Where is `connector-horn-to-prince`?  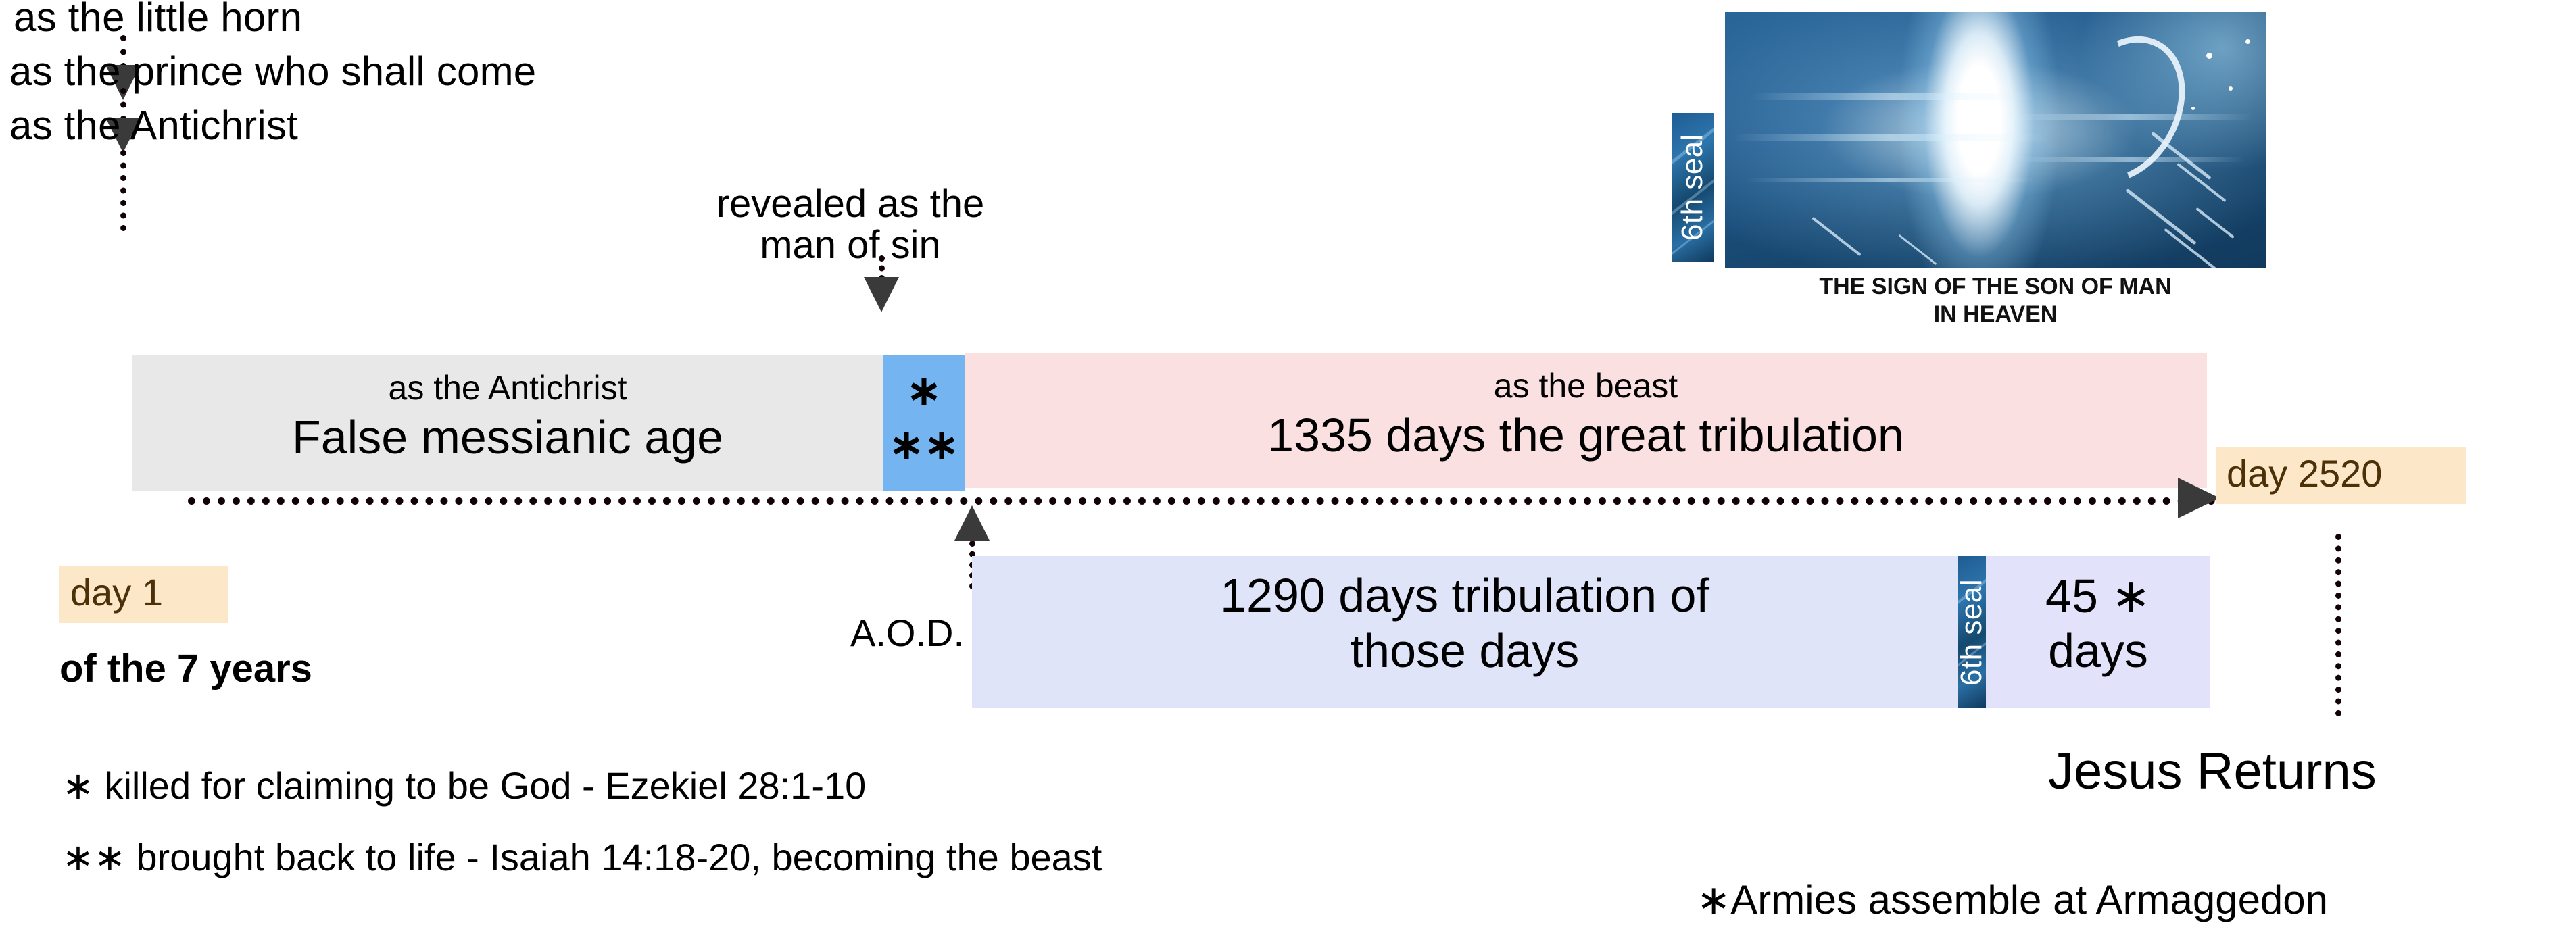 connector-horn-to-prince is located at coordinates (123, 52).